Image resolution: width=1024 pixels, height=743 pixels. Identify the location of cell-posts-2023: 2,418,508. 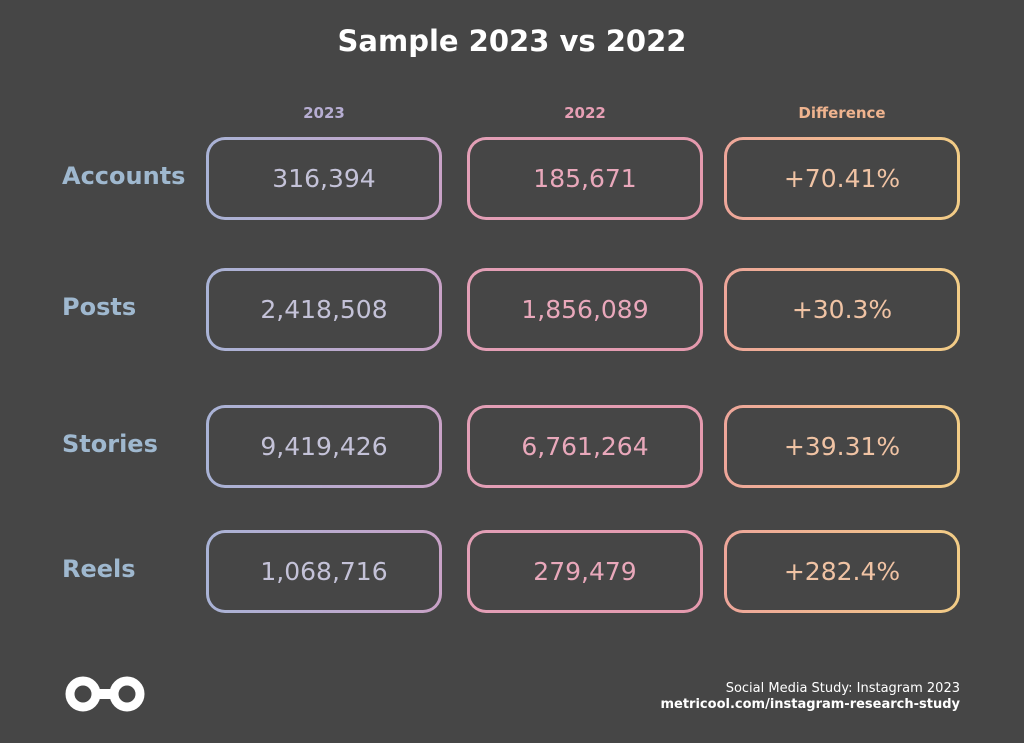
(324, 309).